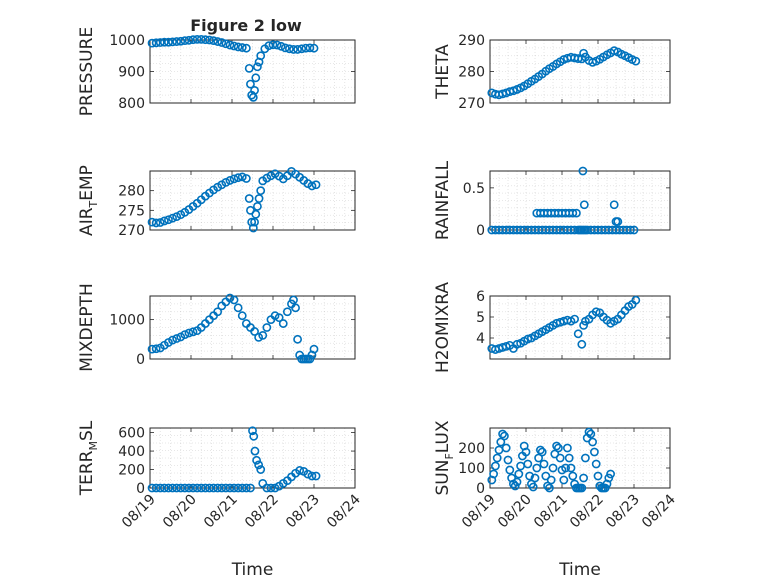 This screenshot has width=778, height=587. Describe the element at coordinates (303, 512) in the screenshot. I see `x-tick-label: 08/23` at that location.